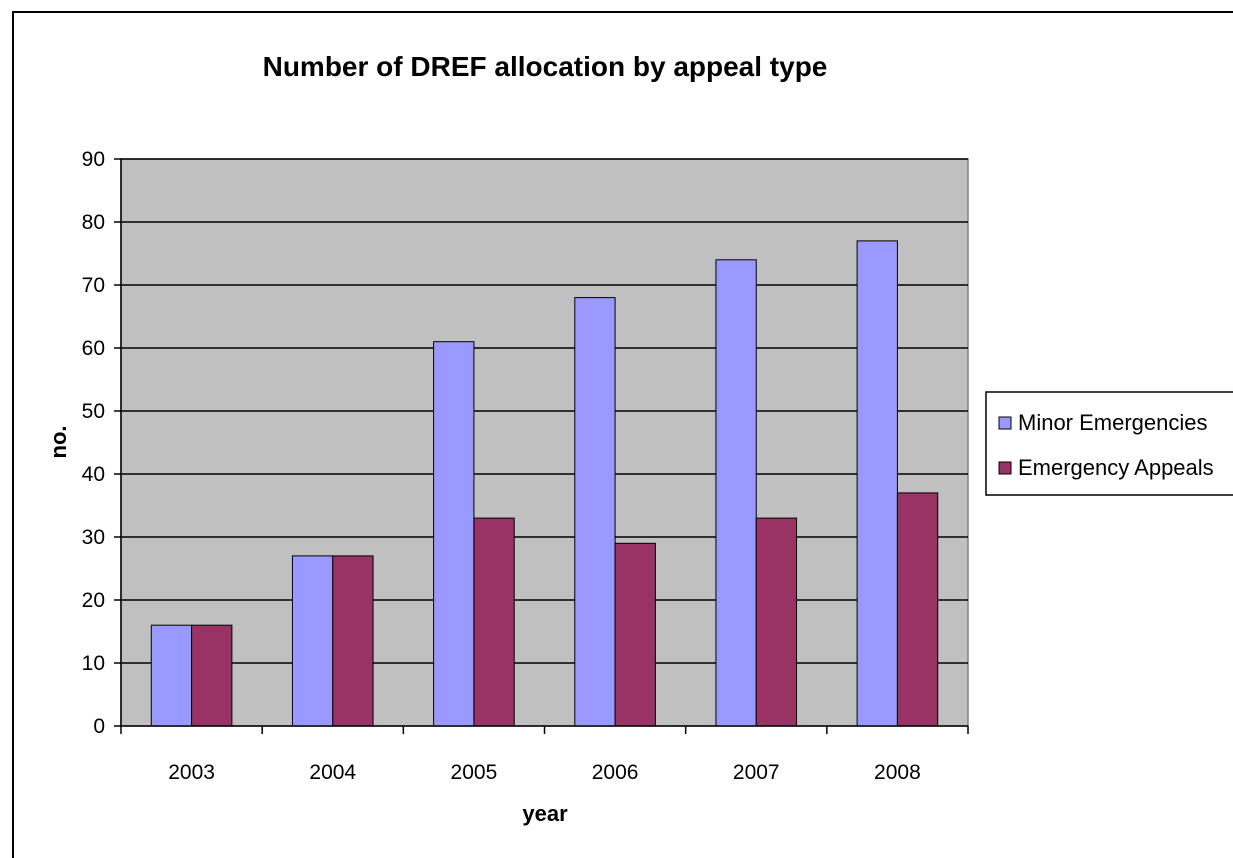 Image resolution: width=1233 pixels, height=858 pixels. What do you see at coordinates (212, 675) in the screenshot?
I see `bar-emergency-appeals-2003` at bounding box center [212, 675].